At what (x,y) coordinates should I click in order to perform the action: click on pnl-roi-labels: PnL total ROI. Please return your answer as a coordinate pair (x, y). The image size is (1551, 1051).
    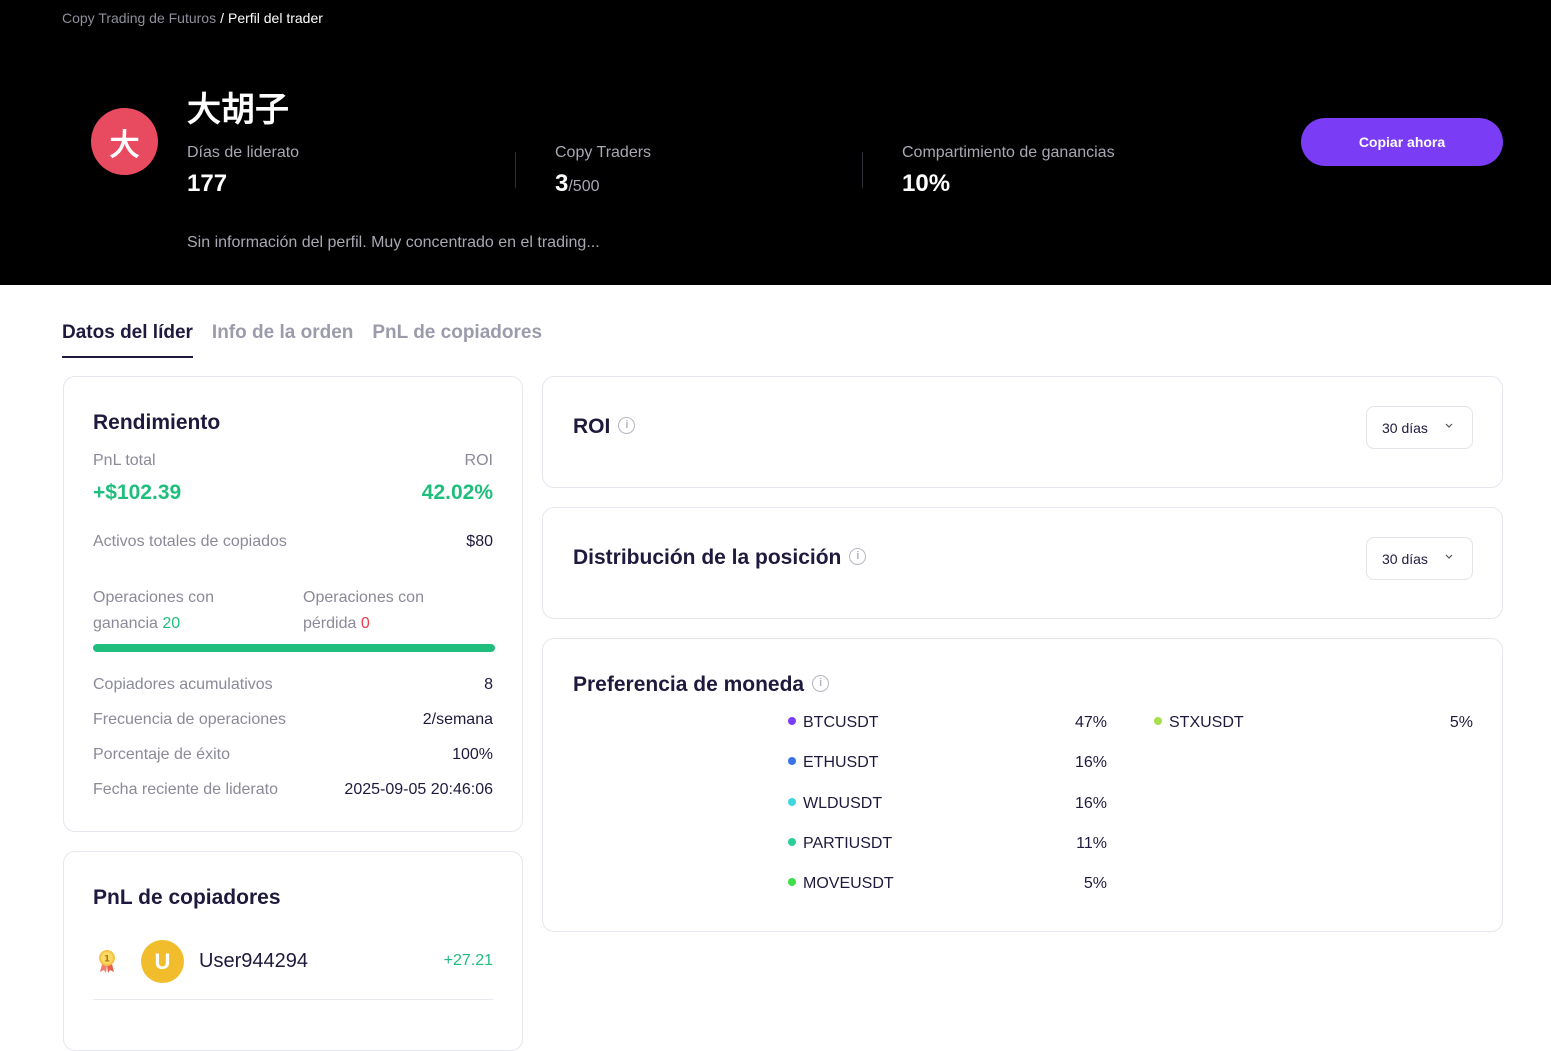
    Looking at the image, I should click on (293, 461).